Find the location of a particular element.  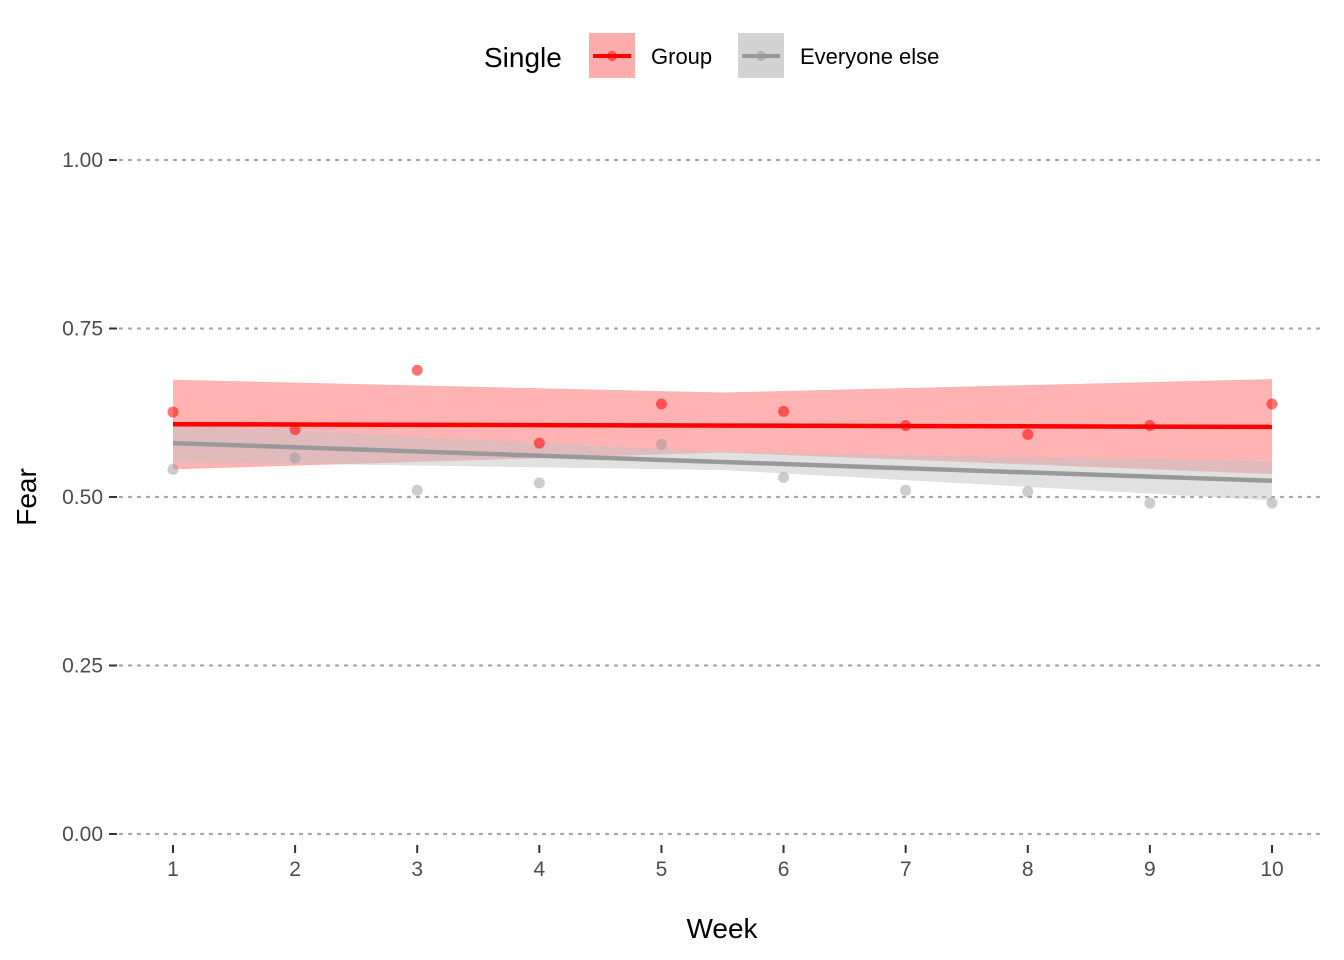

x-tick-label: 5 is located at coordinates (662, 869).